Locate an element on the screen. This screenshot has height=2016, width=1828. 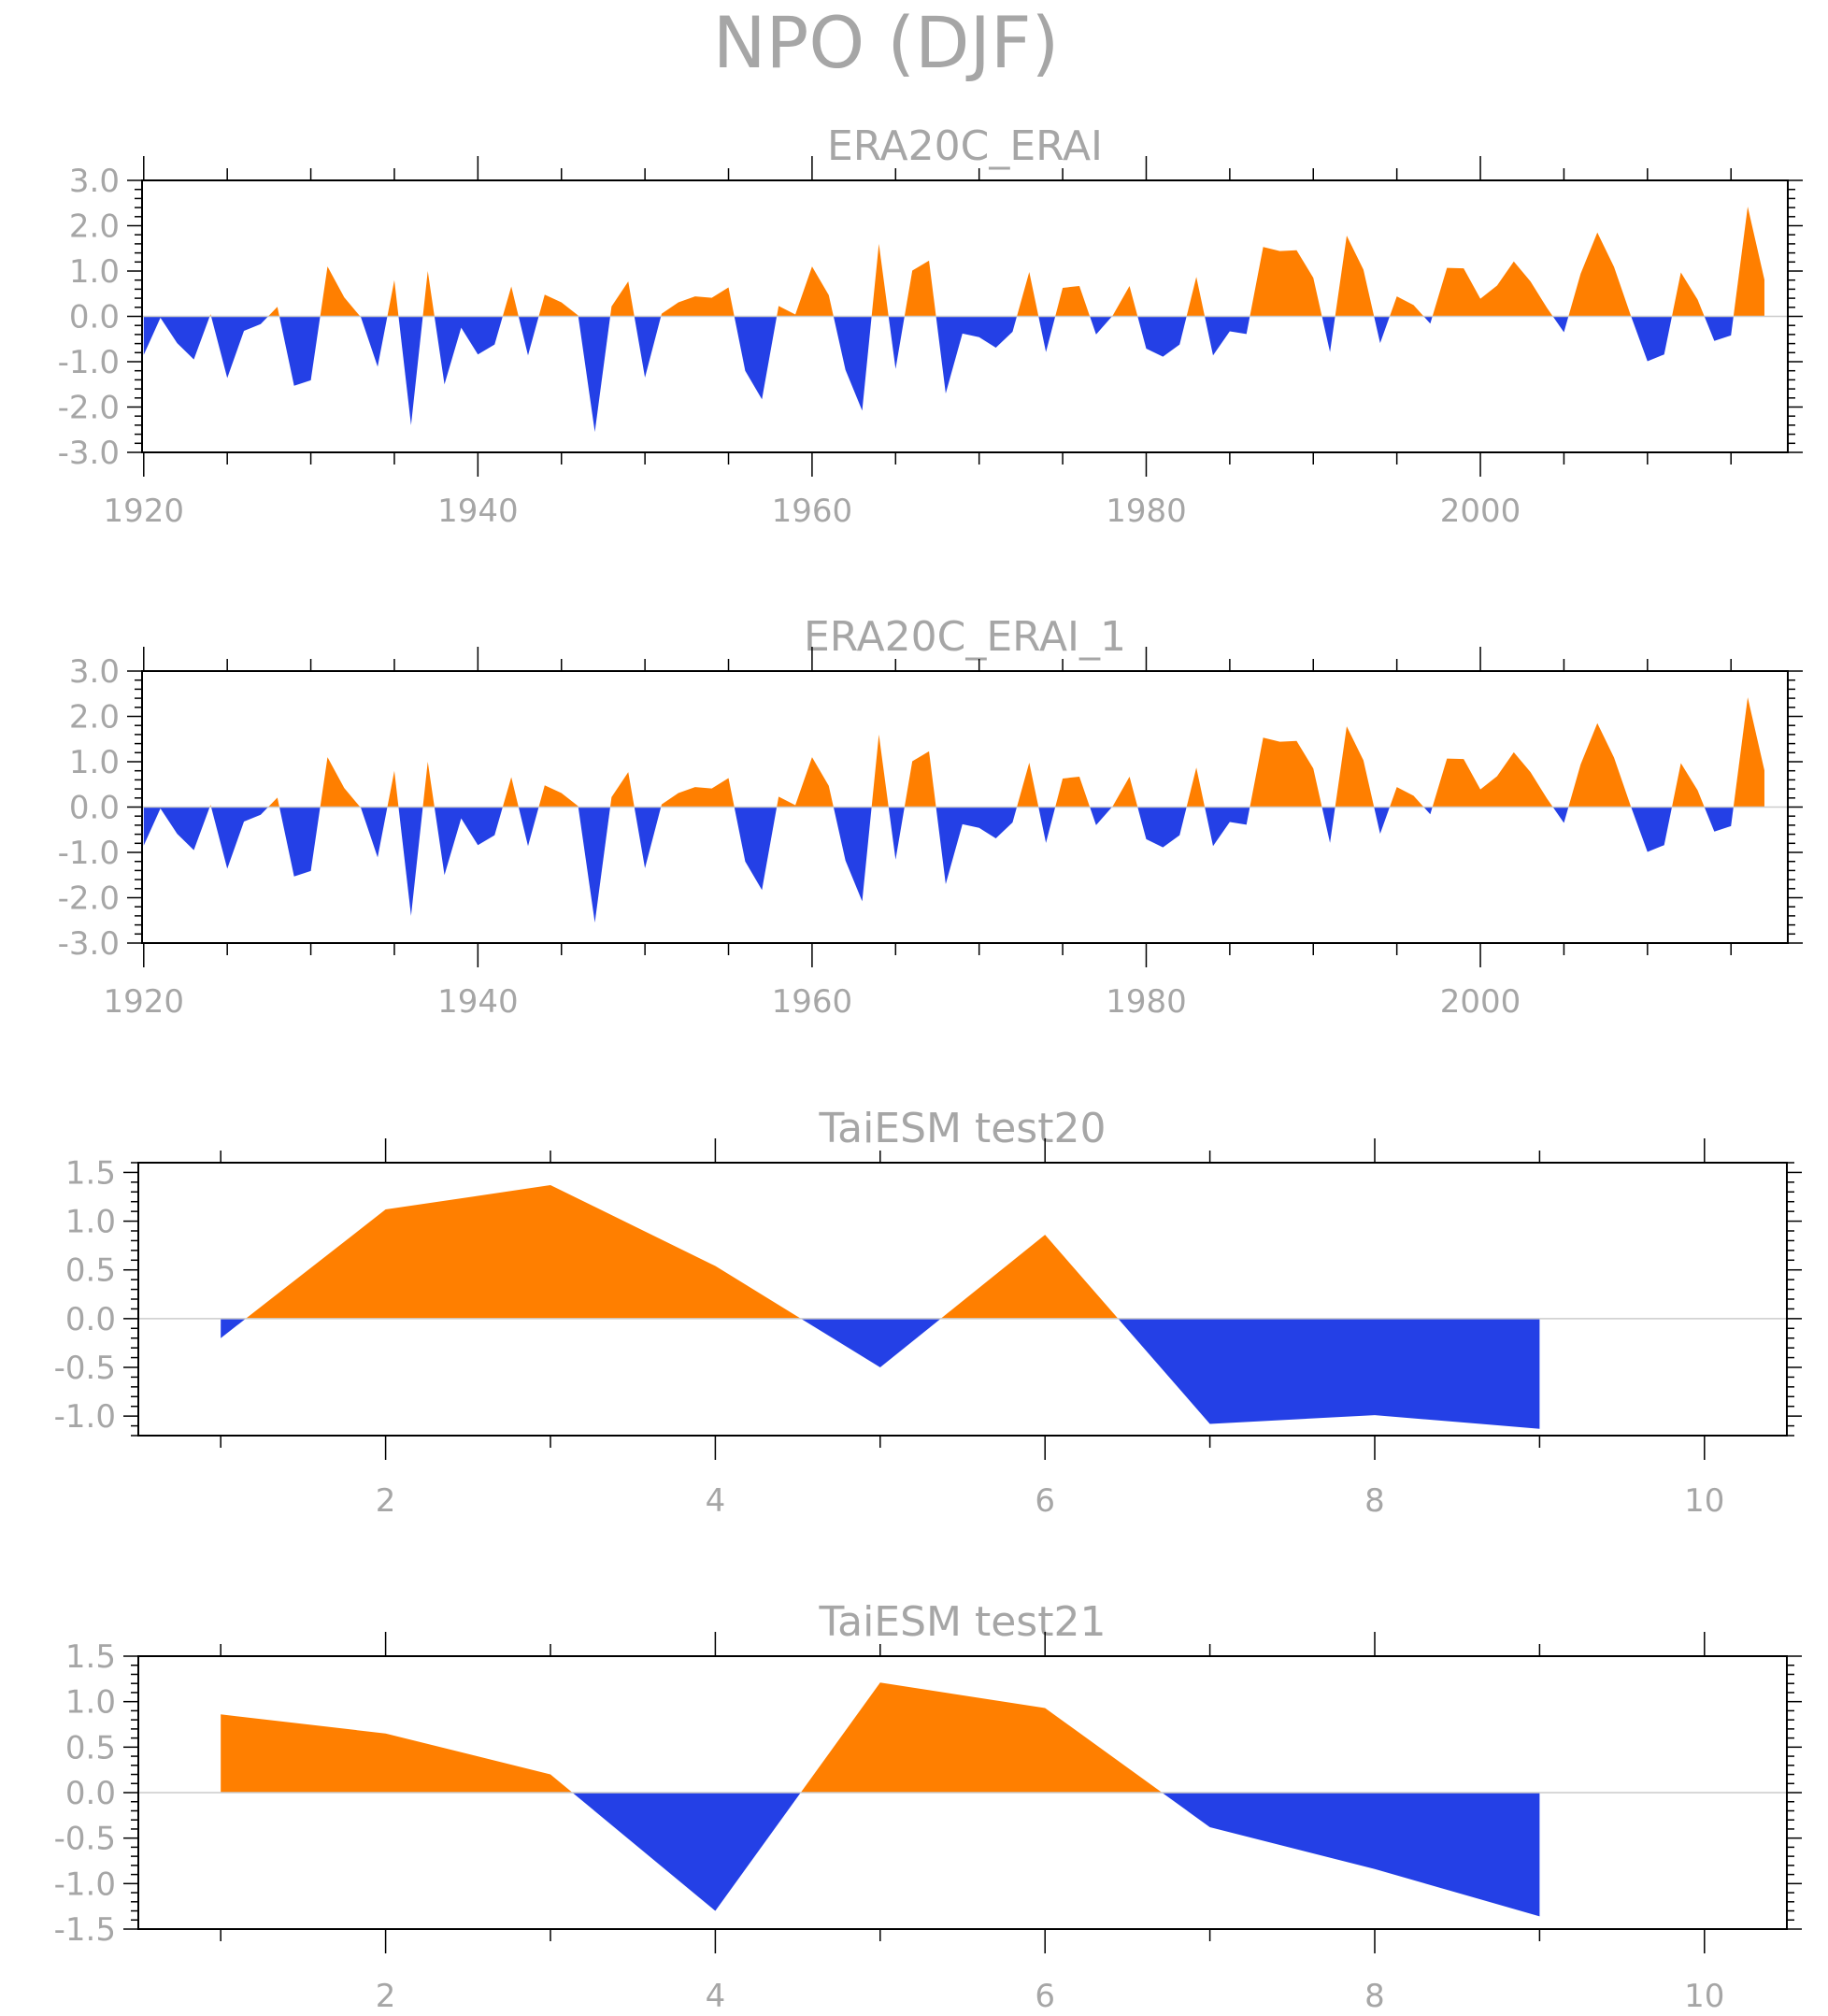
panel-title: TaiESM test20 is located at coordinates (963, 1128).